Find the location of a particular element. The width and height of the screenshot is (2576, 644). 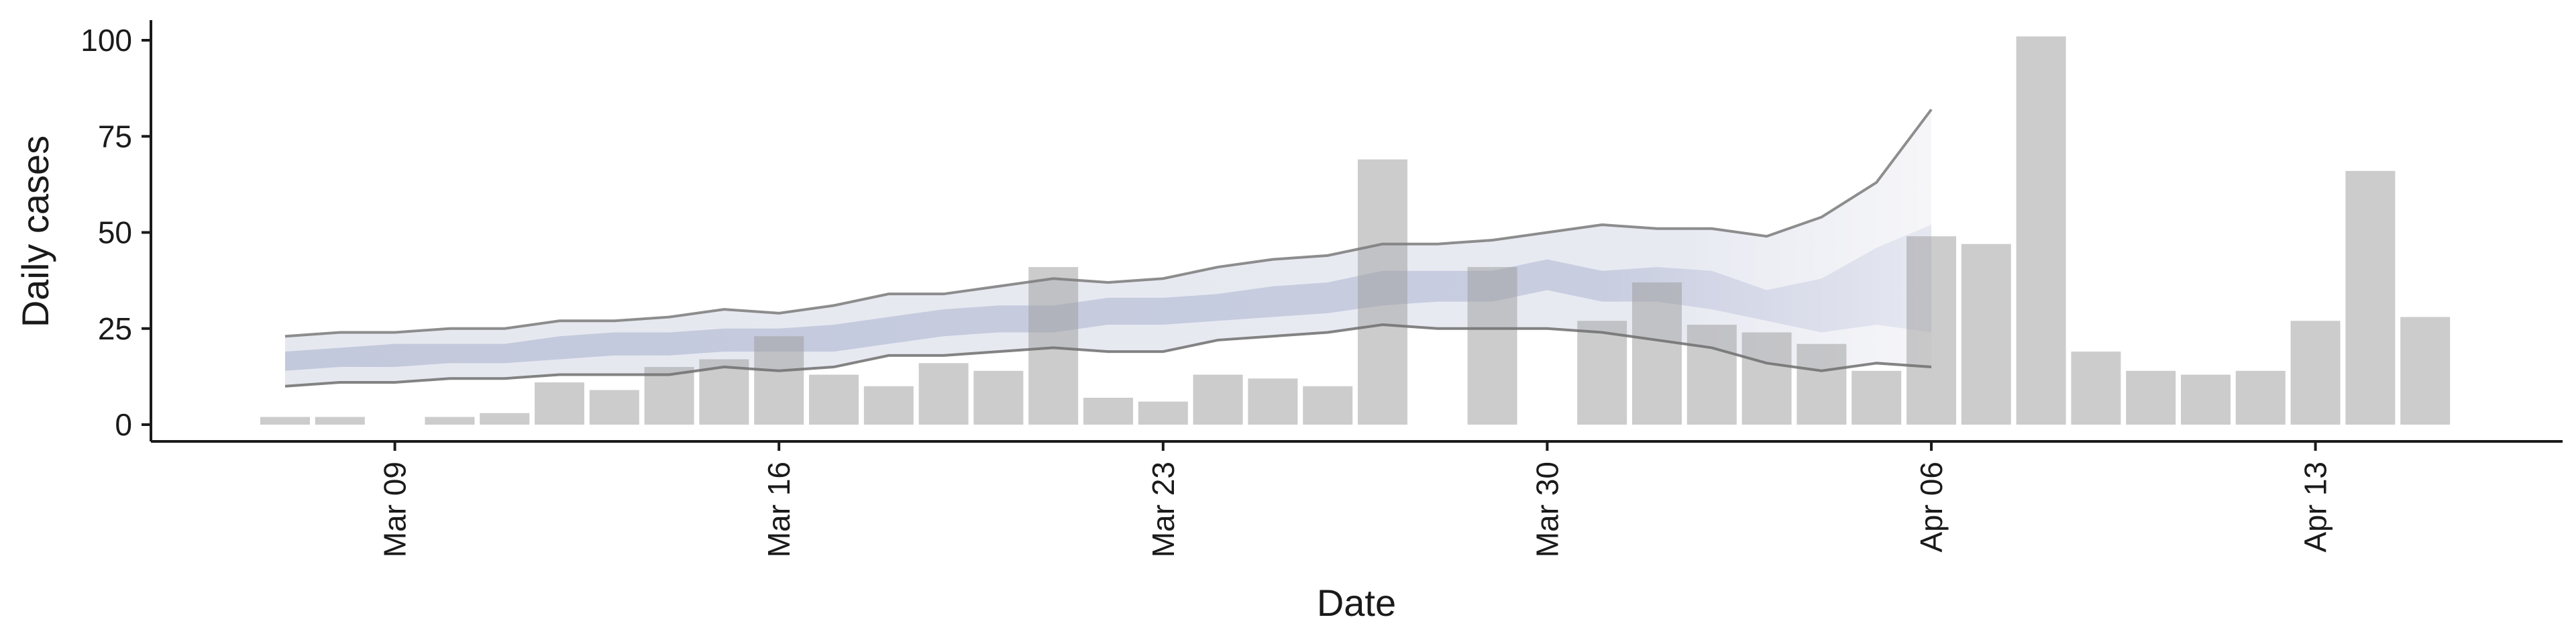

y-tick-label: 75 is located at coordinates (115, 136).